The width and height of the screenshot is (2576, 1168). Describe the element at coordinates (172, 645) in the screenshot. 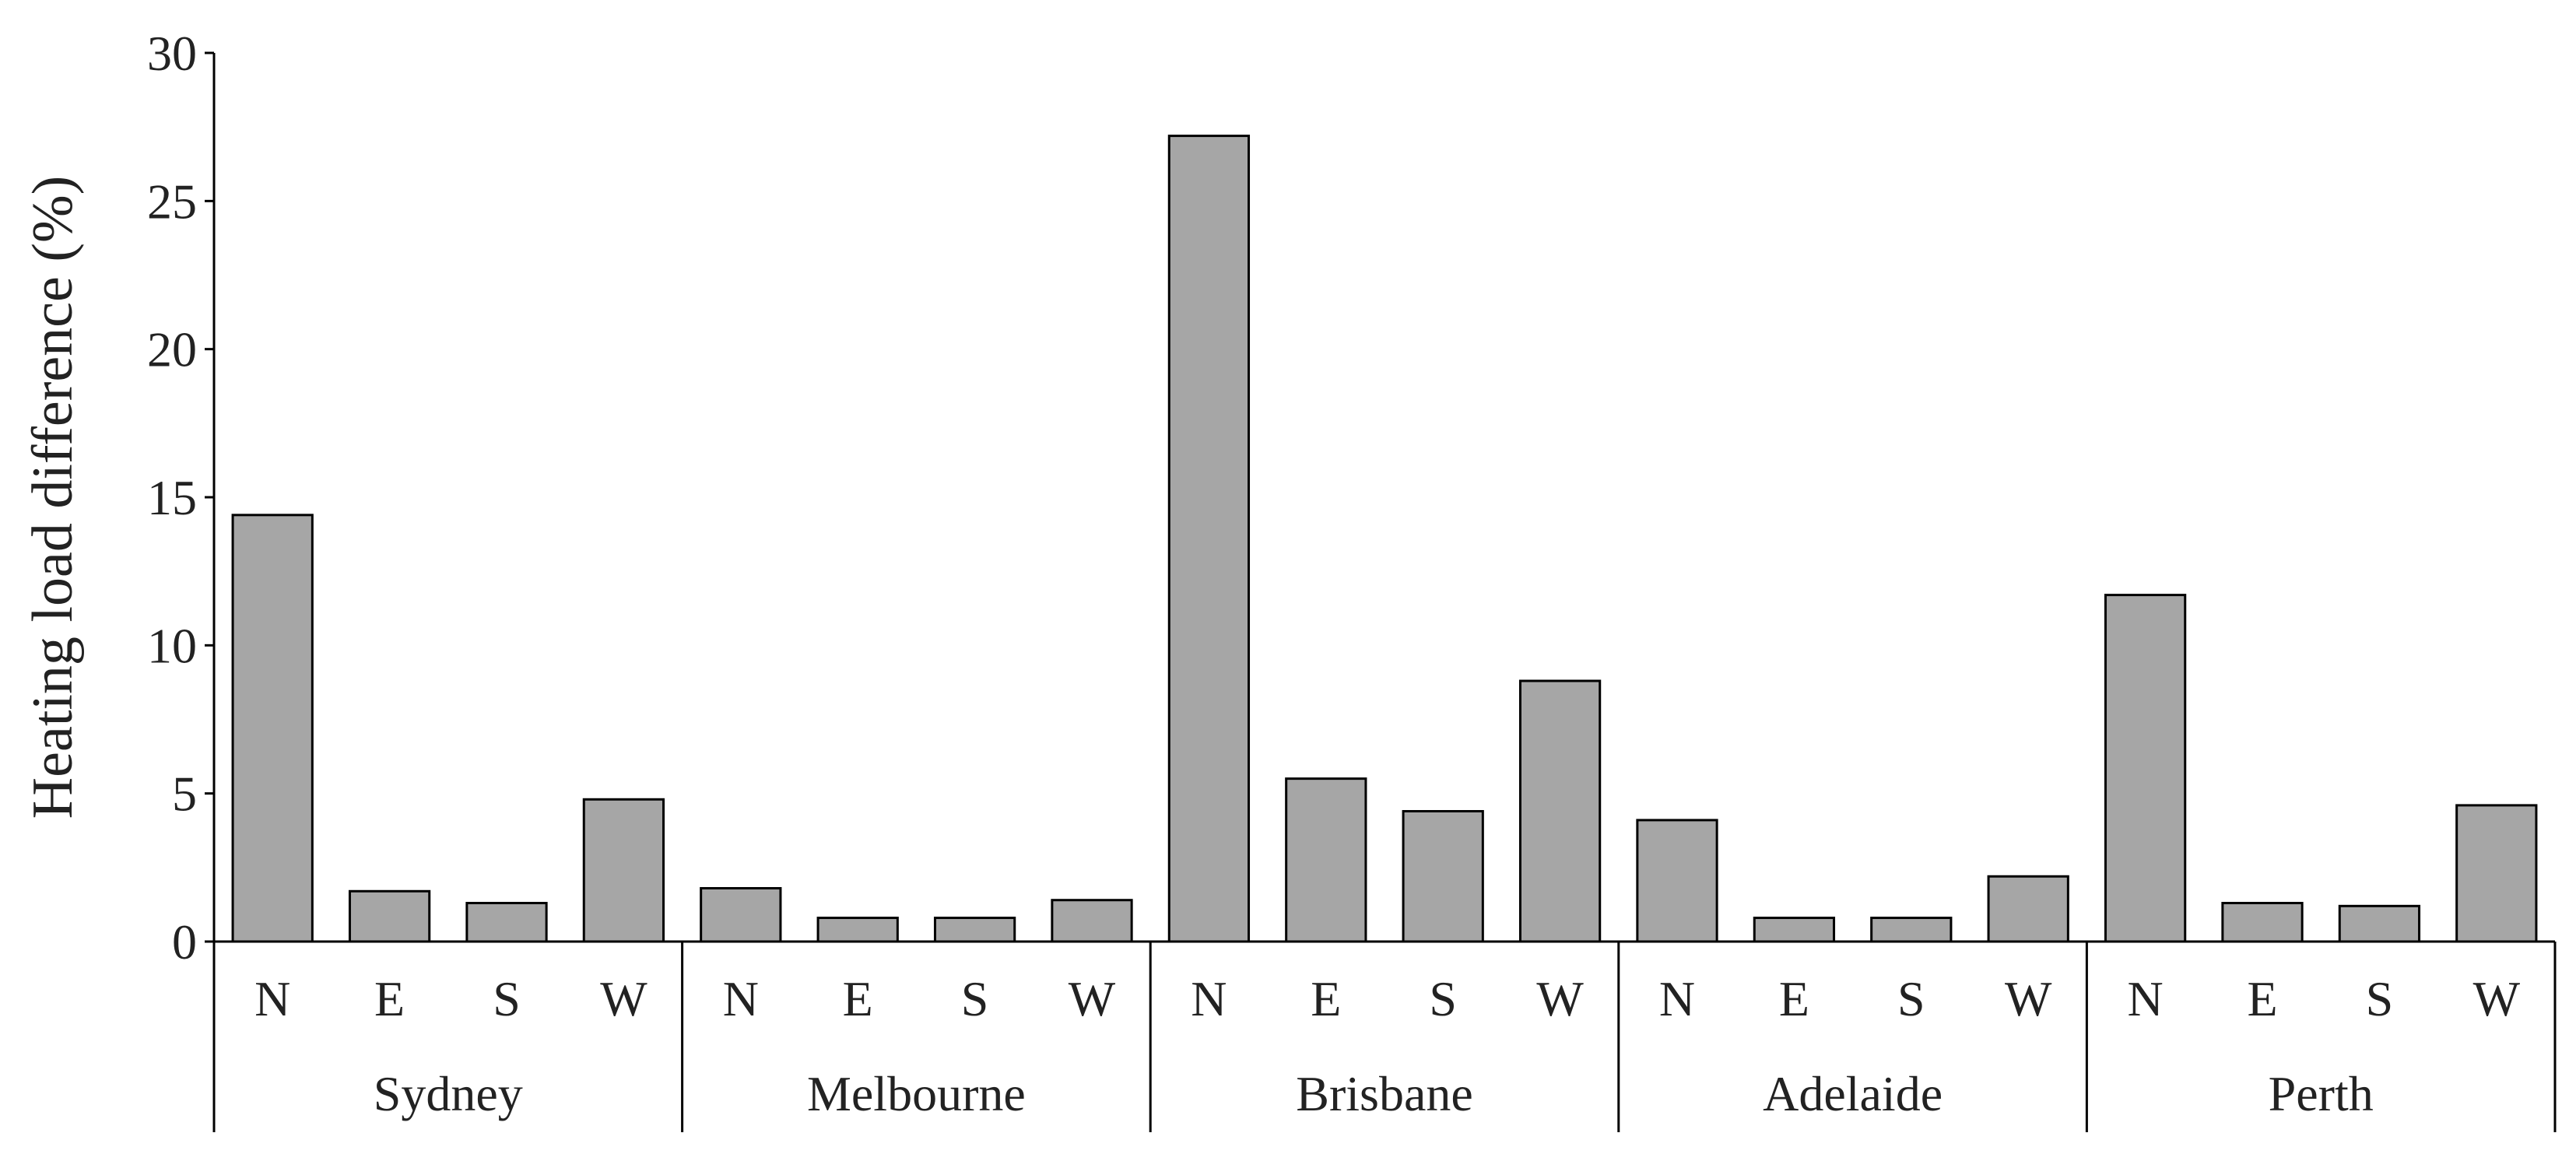

I see `y-tick-label: 10` at that location.